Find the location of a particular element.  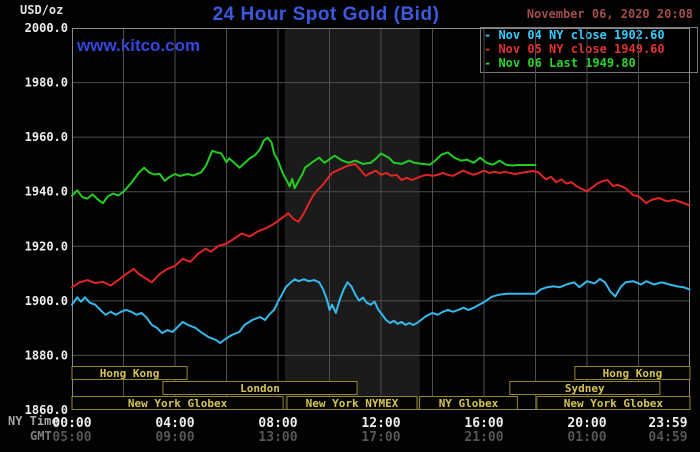

legend-row: - Nov 05 NY close 1949.60 is located at coordinates (574, 49).